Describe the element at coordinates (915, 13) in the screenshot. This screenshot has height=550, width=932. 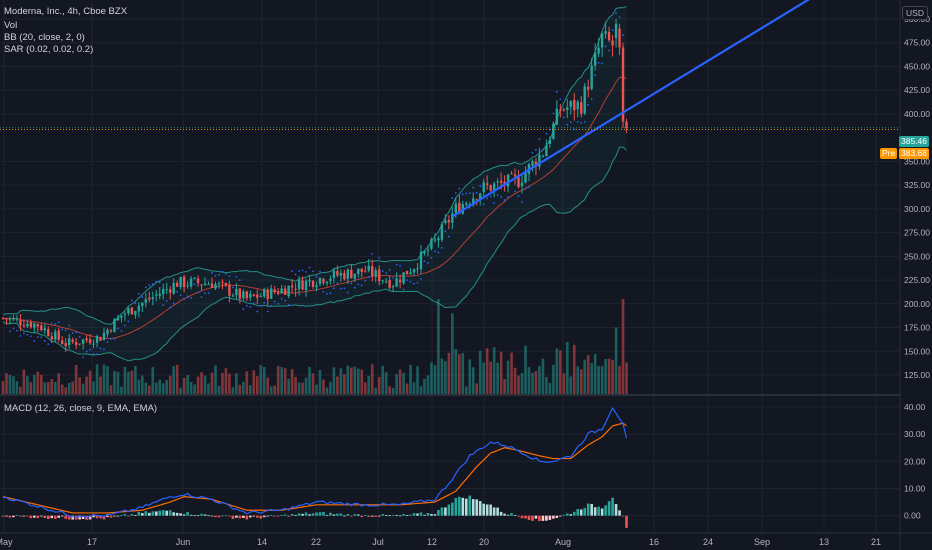
I see `currency-badge: USD` at that location.